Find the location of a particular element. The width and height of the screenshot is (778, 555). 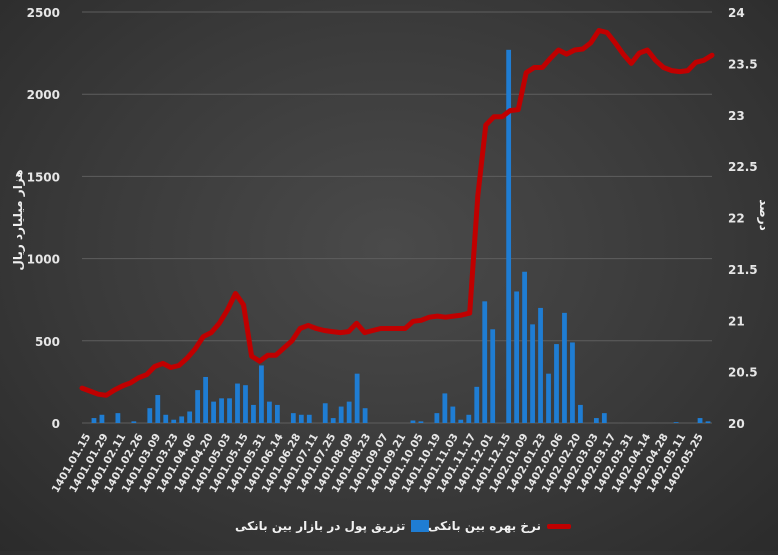

y-right-tick-label: 23 is located at coordinates (736, 116).